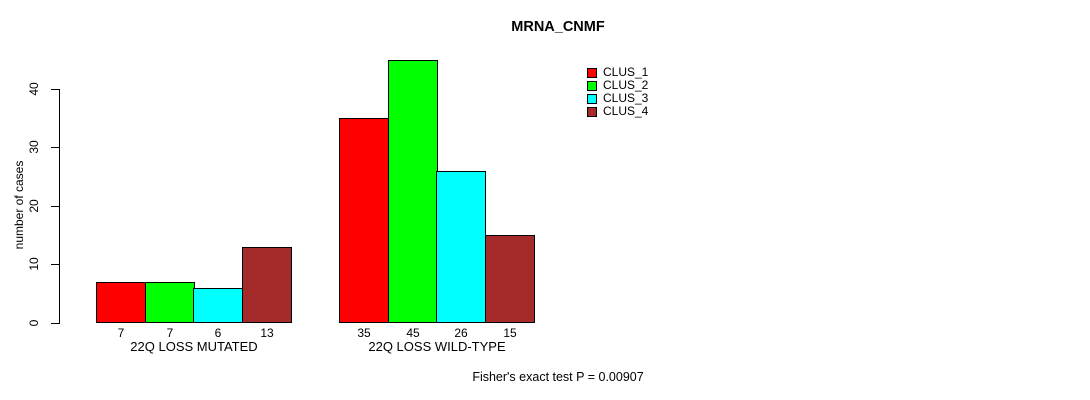 The image size is (1090, 400). I want to click on bar-value-label: 15, so click(510, 333).